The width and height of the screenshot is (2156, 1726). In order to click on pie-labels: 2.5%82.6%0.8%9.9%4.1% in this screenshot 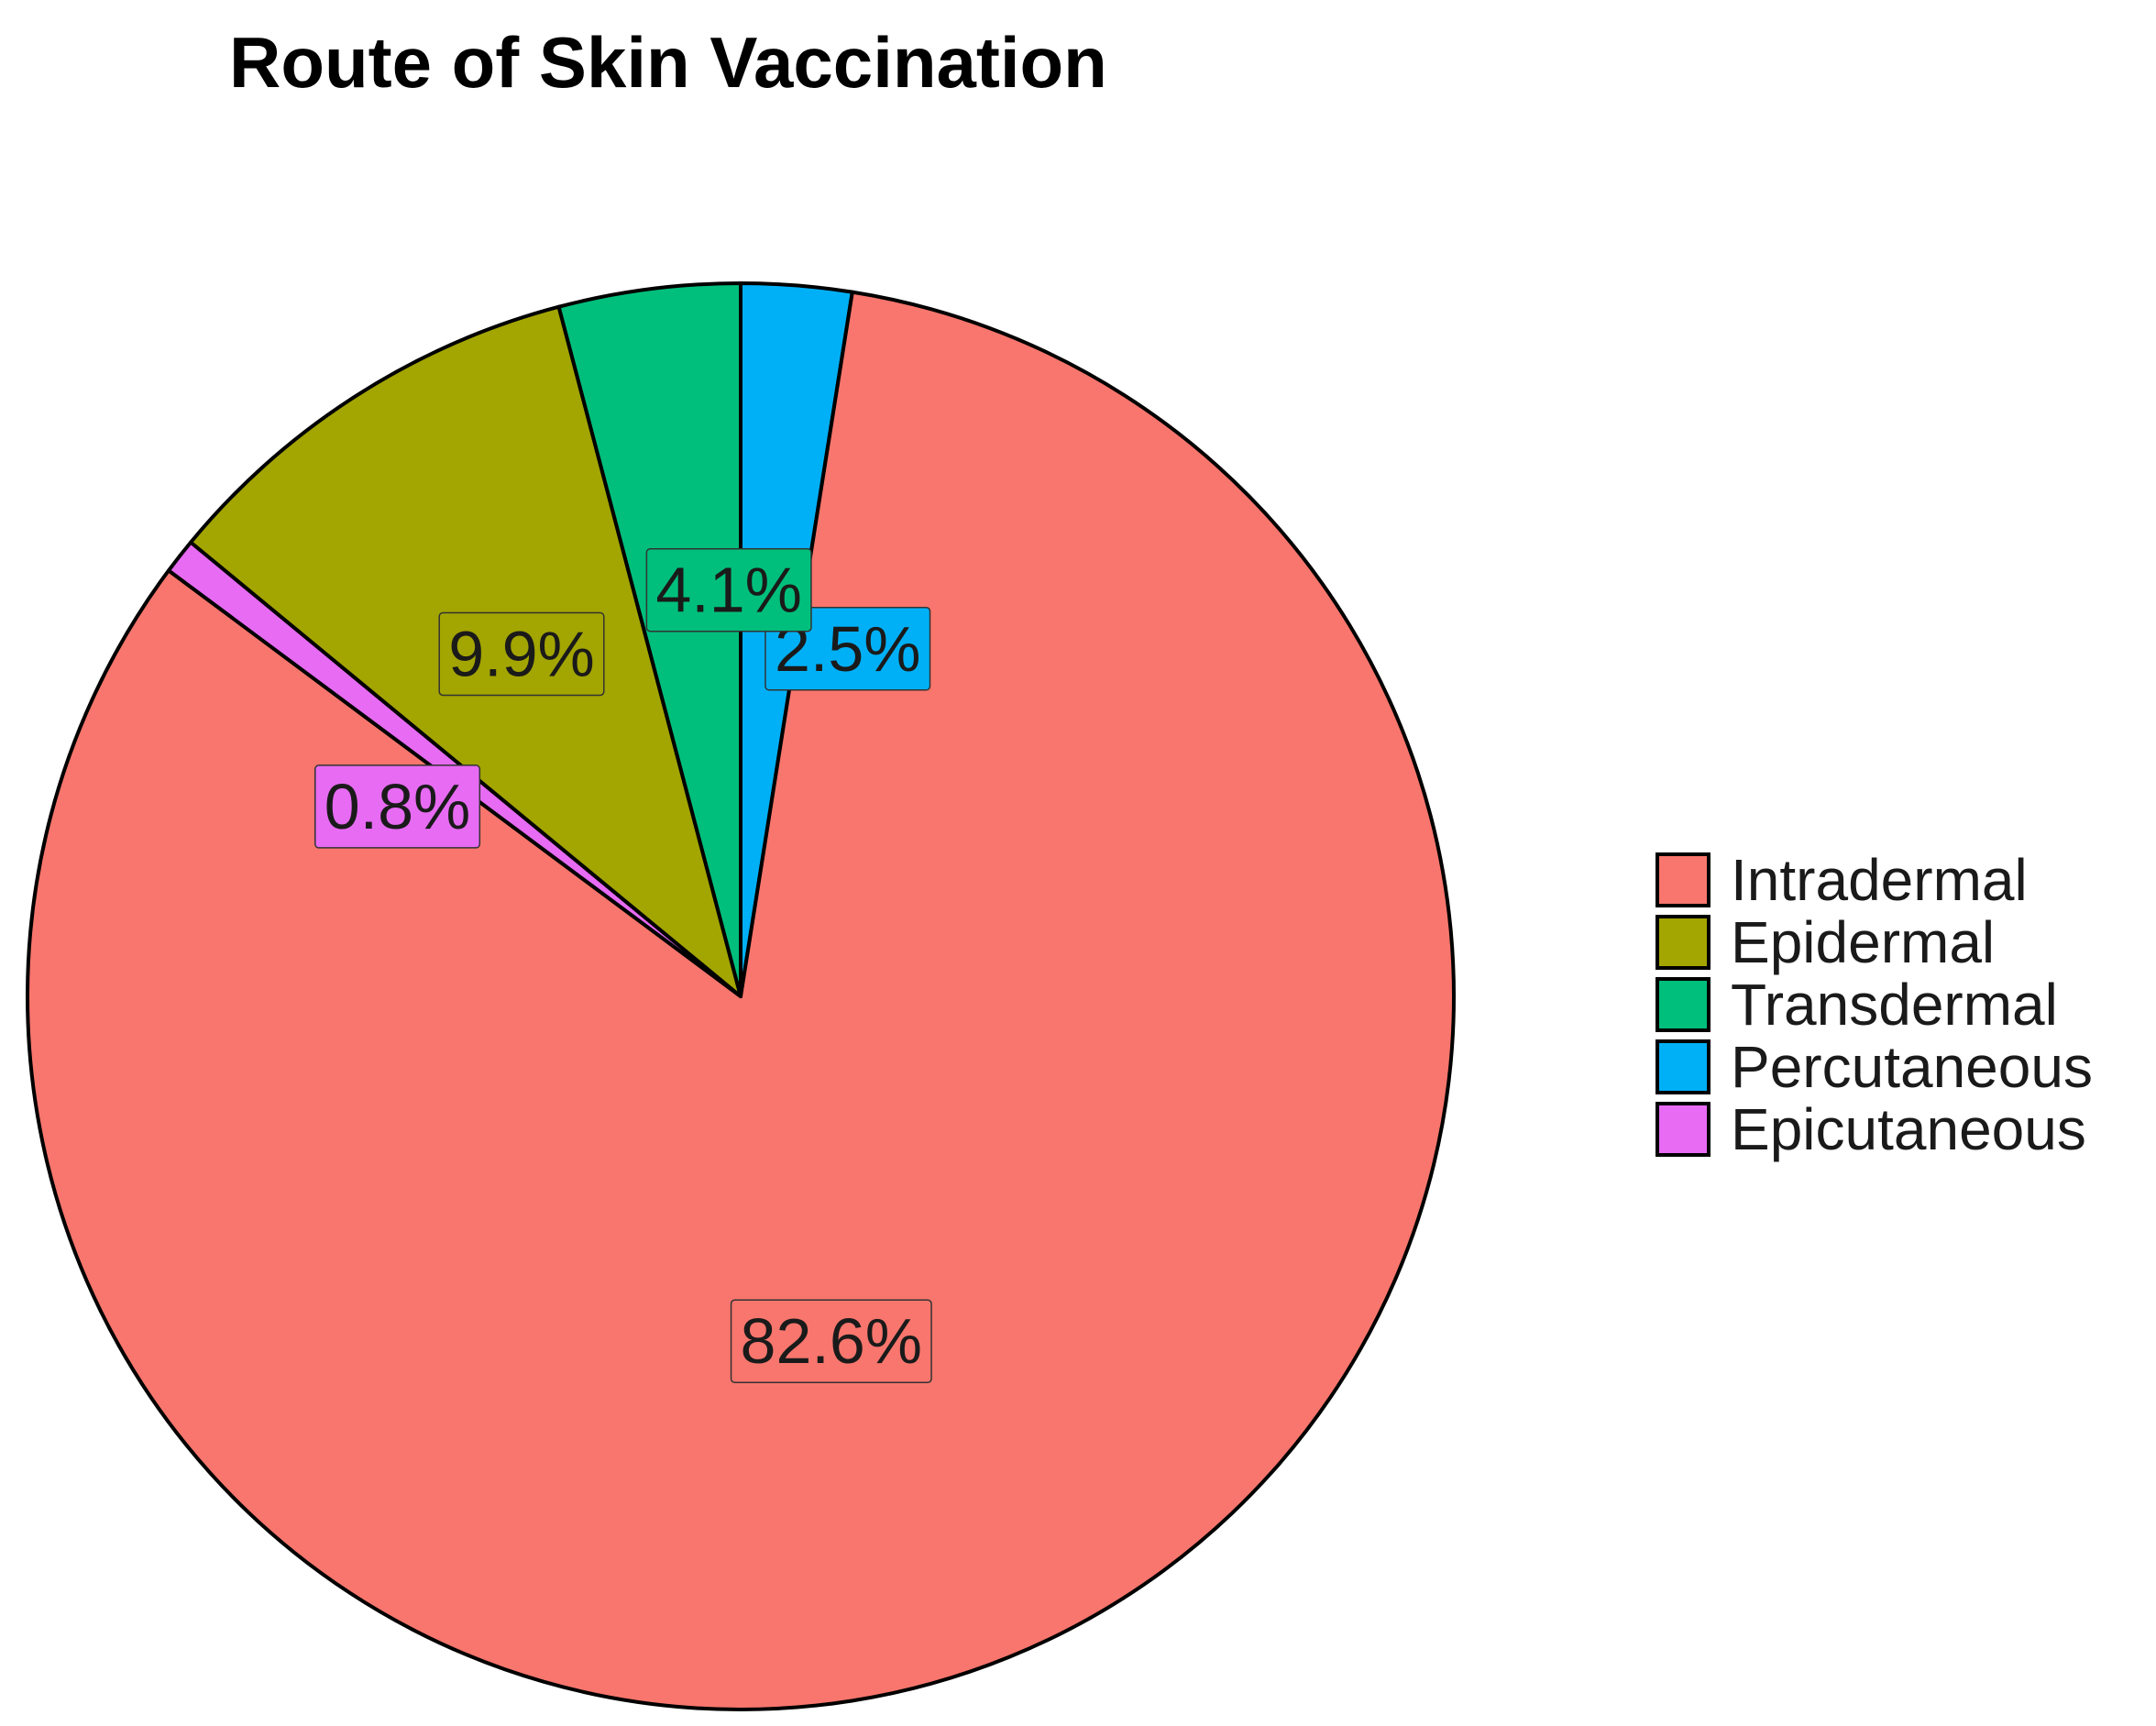, I will do `click(623, 965)`.